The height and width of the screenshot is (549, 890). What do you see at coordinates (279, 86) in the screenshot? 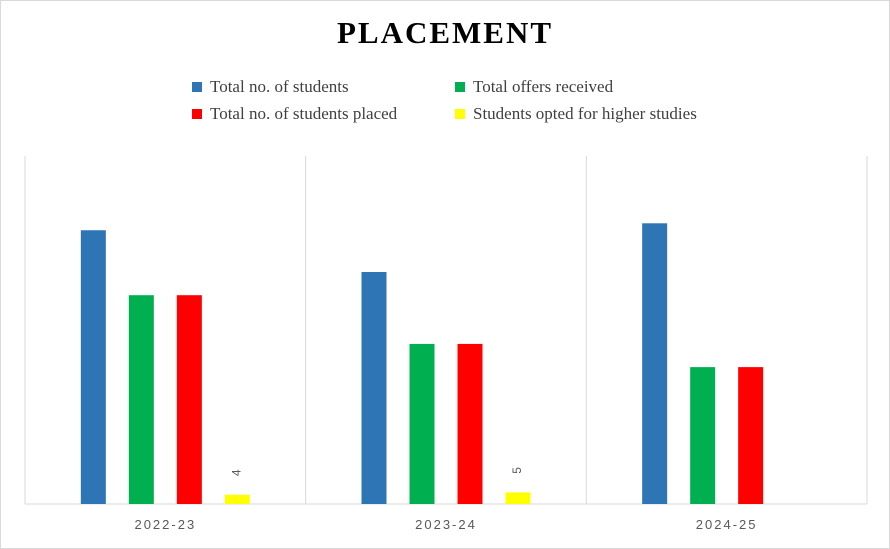
I see `legend-label-total-students: Total no. of students` at bounding box center [279, 86].